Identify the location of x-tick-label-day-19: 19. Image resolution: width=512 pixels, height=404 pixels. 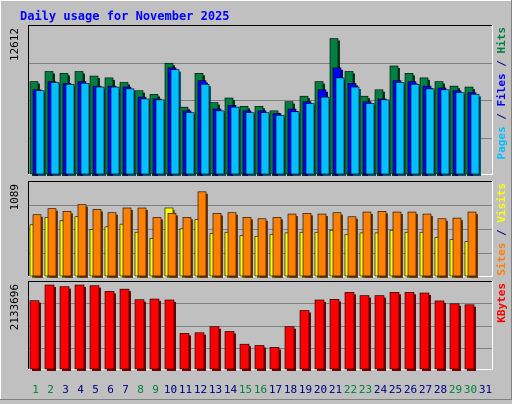
(305, 389).